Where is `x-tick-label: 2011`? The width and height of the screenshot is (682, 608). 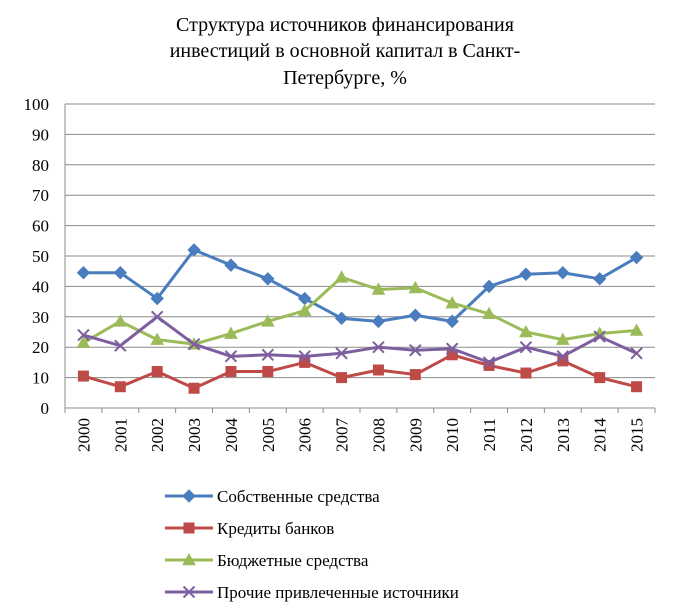
x-tick-label: 2011 is located at coordinates (489, 434).